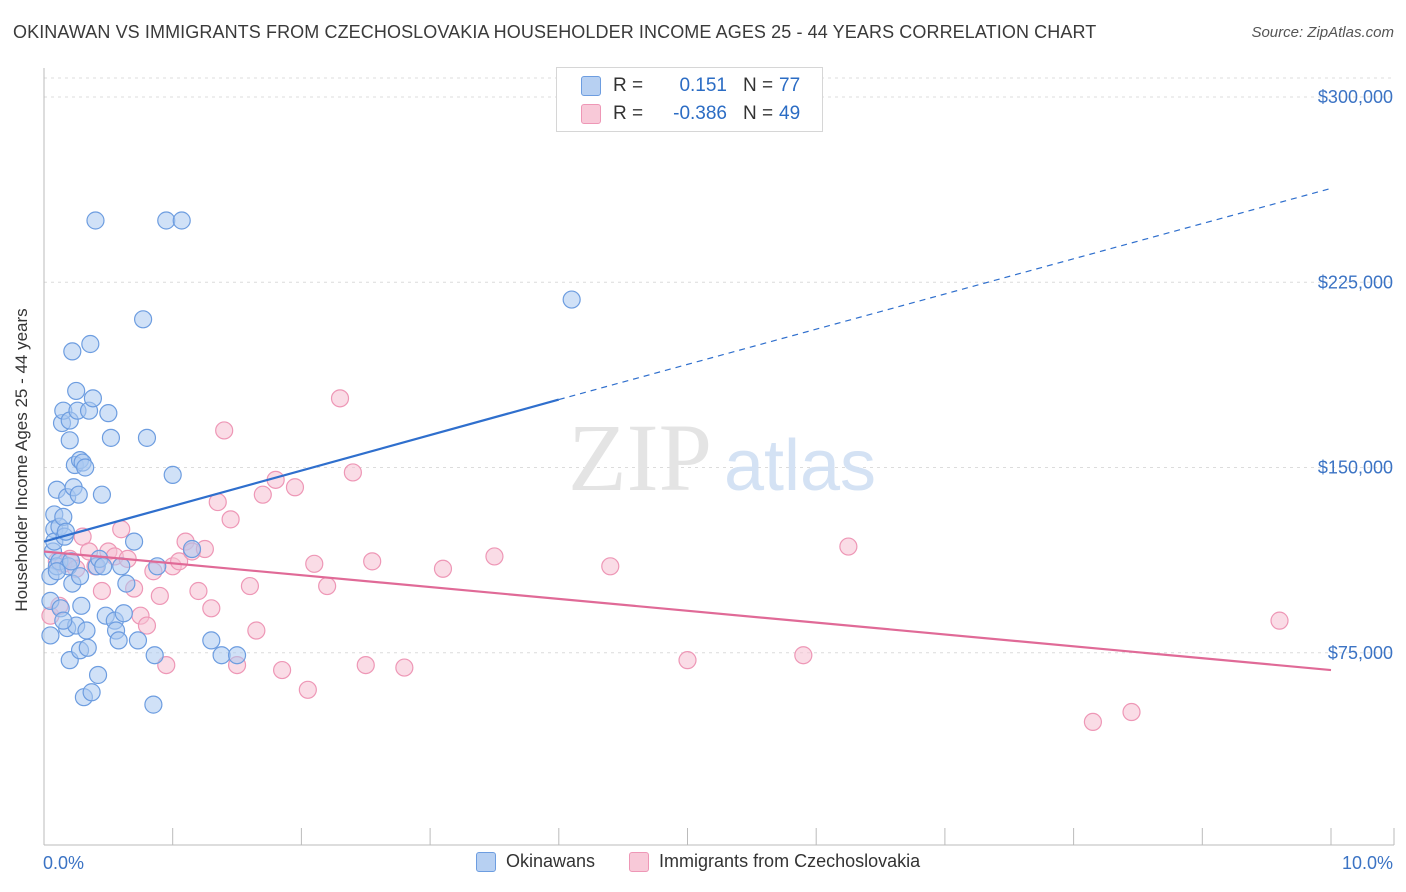 Image resolution: width=1406 pixels, height=892 pixels. I want to click on n-value: 49, so click(790, 113).